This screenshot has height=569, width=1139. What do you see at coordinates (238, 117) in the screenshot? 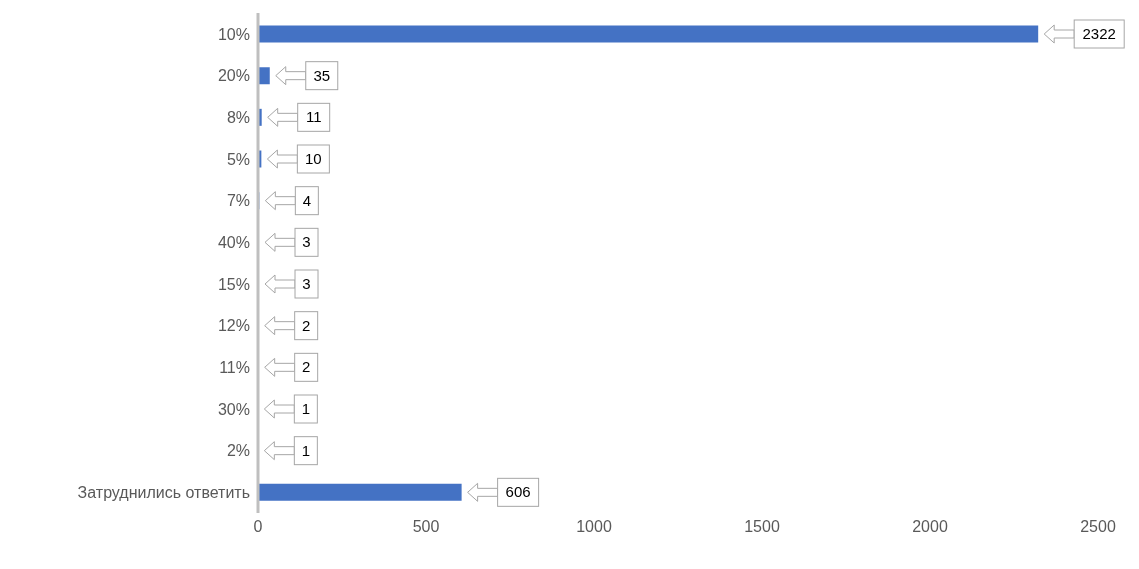
I see `y-tick-label: 8%` at bounding box center [238, 117].